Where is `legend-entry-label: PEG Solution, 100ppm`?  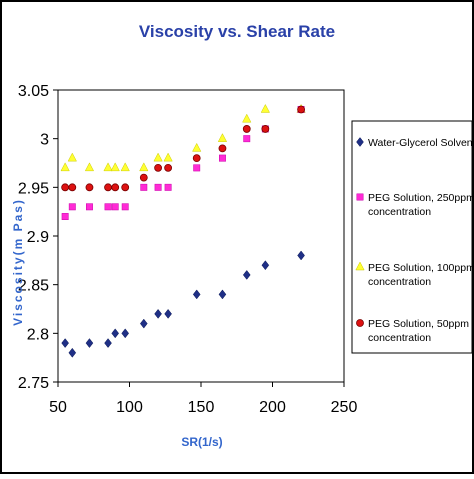 legend-entry-label: PEG Solution, 100ppm is located at coordinates (421, 268).